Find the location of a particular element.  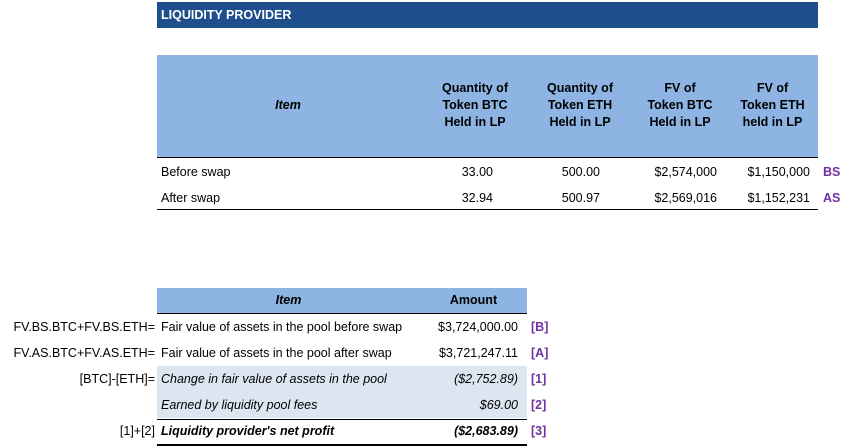

column-header: FV of Token ETH held in LP is located at coordinates (772, 105).